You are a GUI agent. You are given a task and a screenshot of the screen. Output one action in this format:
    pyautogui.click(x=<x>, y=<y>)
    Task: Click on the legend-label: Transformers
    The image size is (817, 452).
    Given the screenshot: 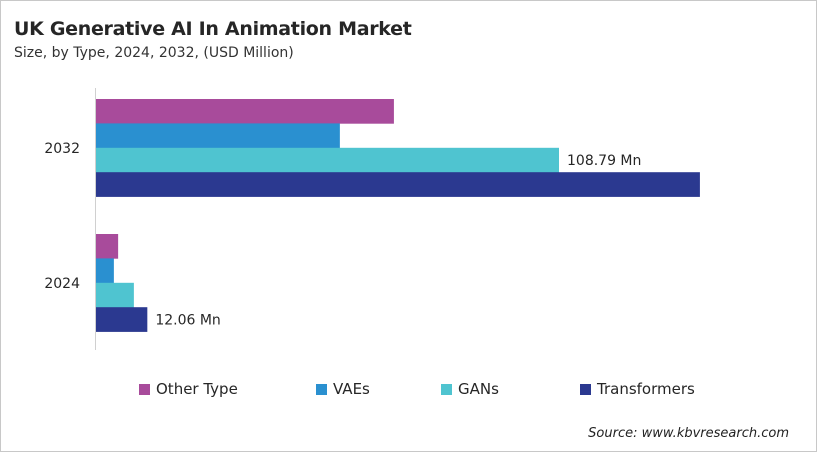 What is the action you would take?
    pyautogui.click(x=646, y=389)
    